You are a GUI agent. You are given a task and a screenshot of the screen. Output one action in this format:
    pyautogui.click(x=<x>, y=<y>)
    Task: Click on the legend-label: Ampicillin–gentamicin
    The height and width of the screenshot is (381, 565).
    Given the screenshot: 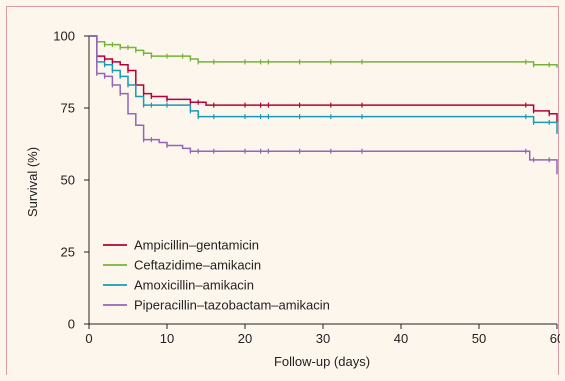 What is the action you would take?
    pyautogui.click(x=196, y=245)
    